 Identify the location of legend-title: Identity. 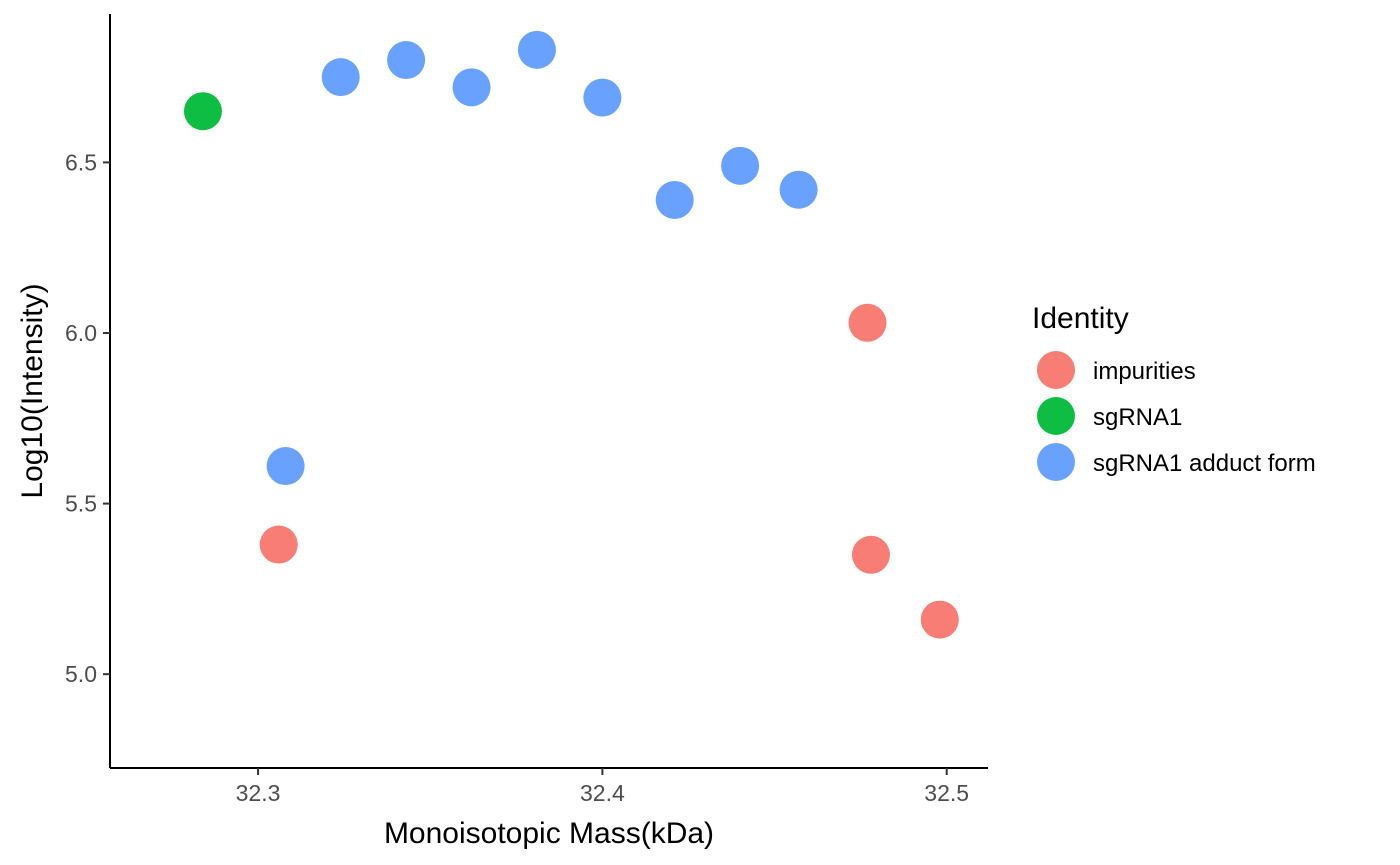
(1080, 318).